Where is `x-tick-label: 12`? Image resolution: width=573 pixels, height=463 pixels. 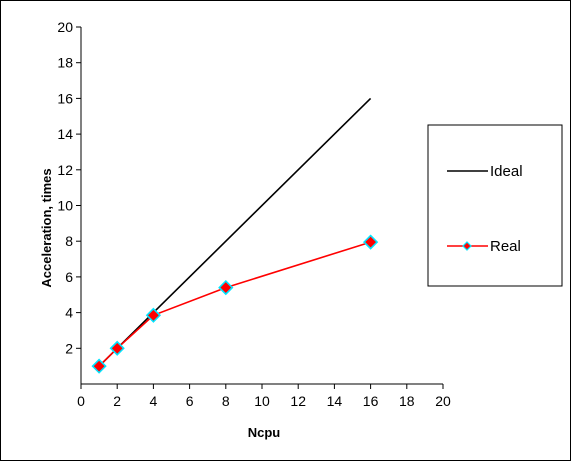
x-tick-label: 12 is located at coordinates (298, 401).